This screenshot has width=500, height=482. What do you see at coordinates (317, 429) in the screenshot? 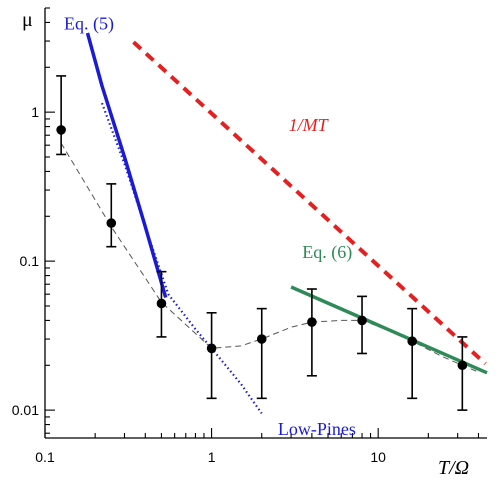
I see `annotation-label: Low-Pines` at bounding box center [317, 429].